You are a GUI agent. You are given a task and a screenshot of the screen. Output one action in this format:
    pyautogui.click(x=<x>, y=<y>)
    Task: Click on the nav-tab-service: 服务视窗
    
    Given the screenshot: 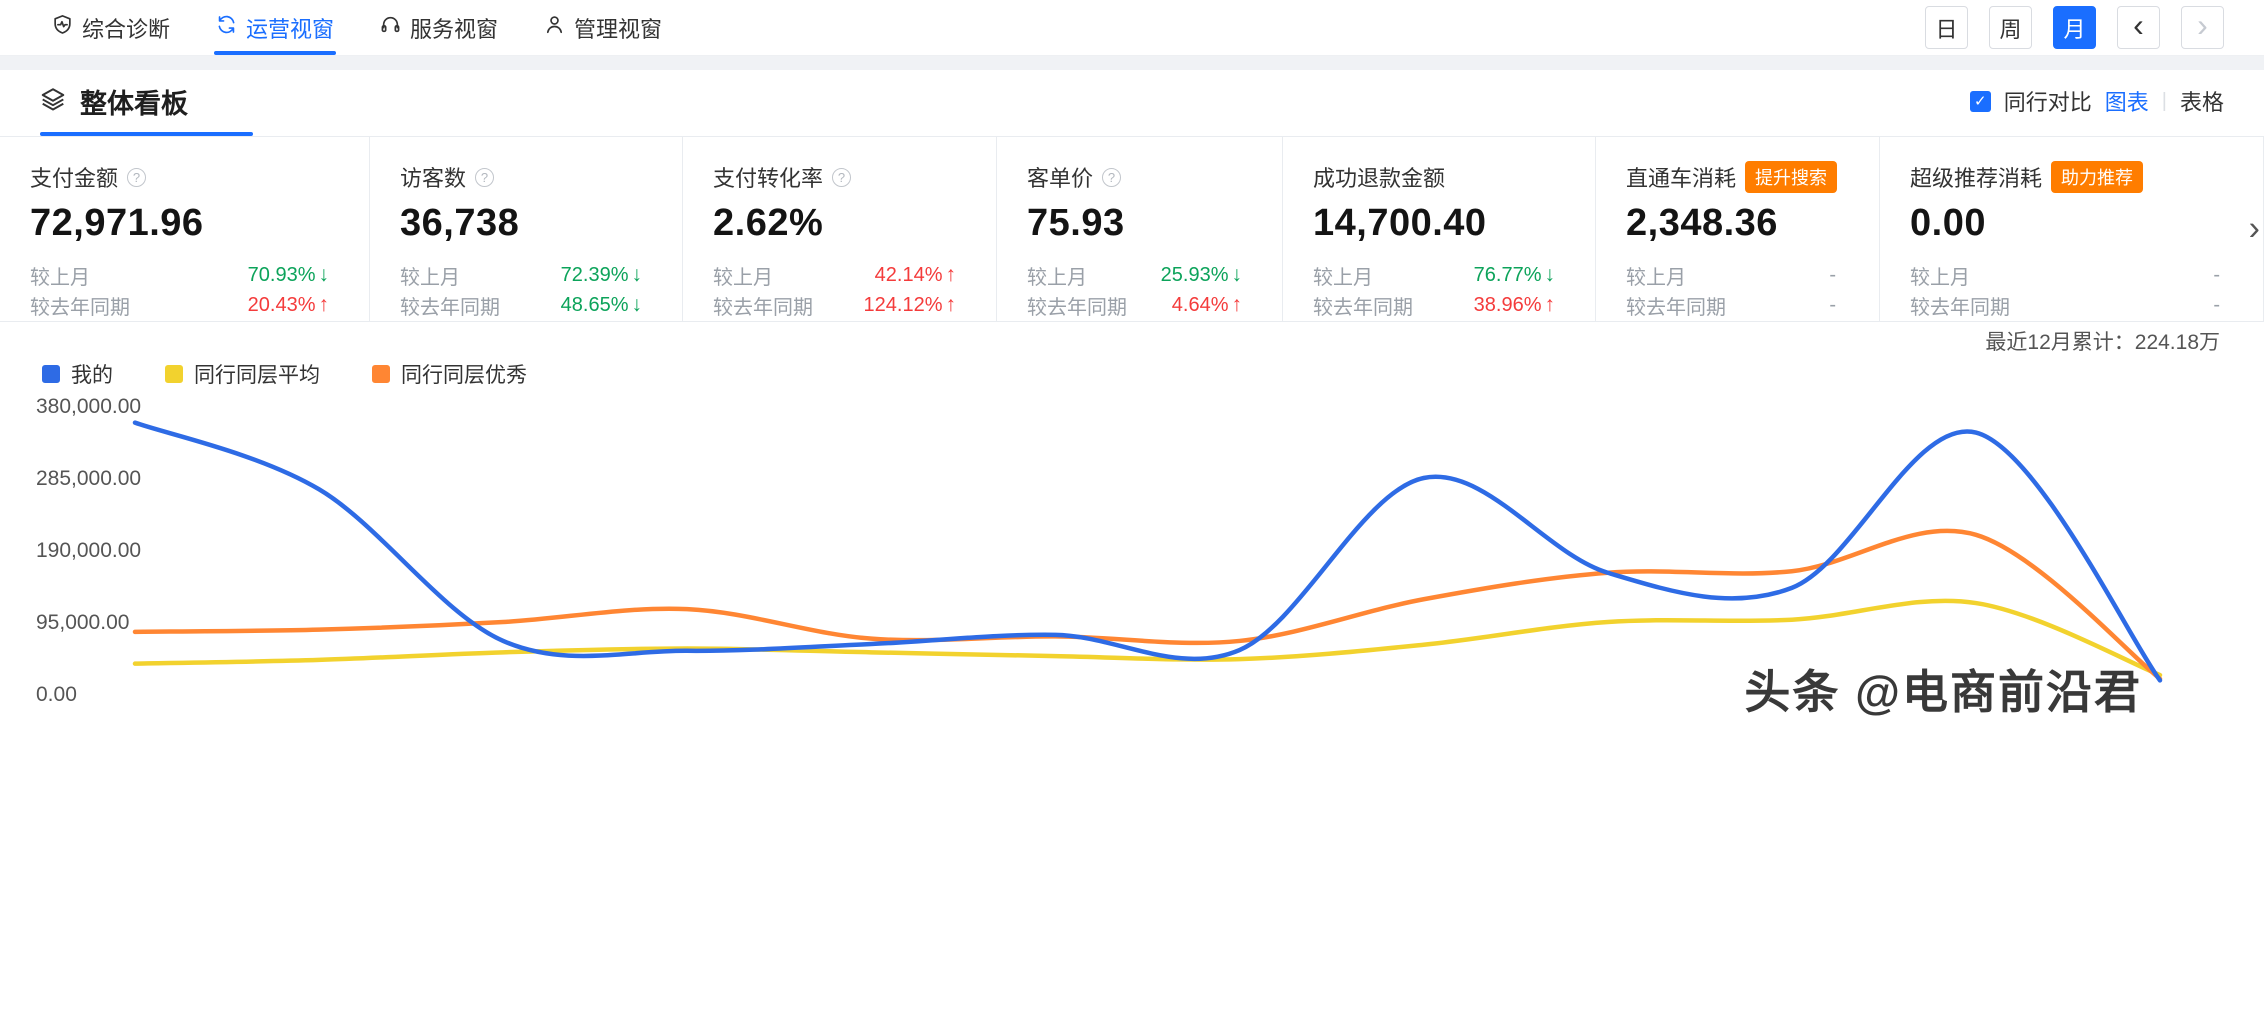 What is the action you would take?
    pyautogui.click(x=439, y=27)
    